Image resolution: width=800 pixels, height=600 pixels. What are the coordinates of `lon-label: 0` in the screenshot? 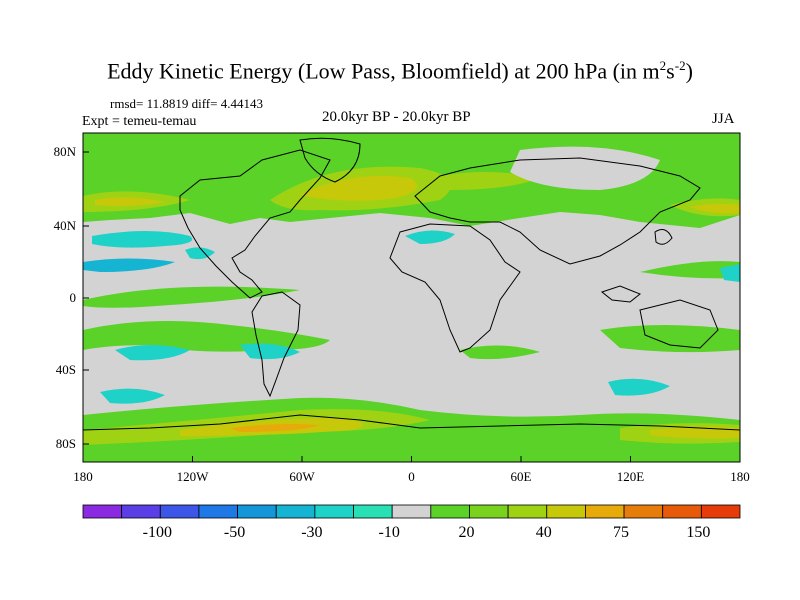 It's located at (411, 476).